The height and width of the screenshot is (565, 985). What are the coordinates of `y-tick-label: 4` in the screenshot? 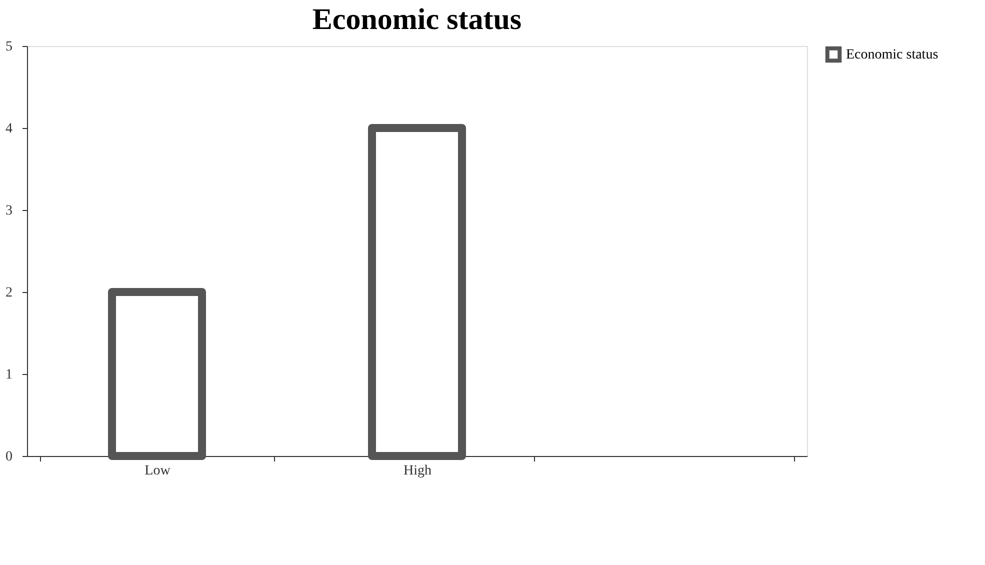 It's located at (9, 129).